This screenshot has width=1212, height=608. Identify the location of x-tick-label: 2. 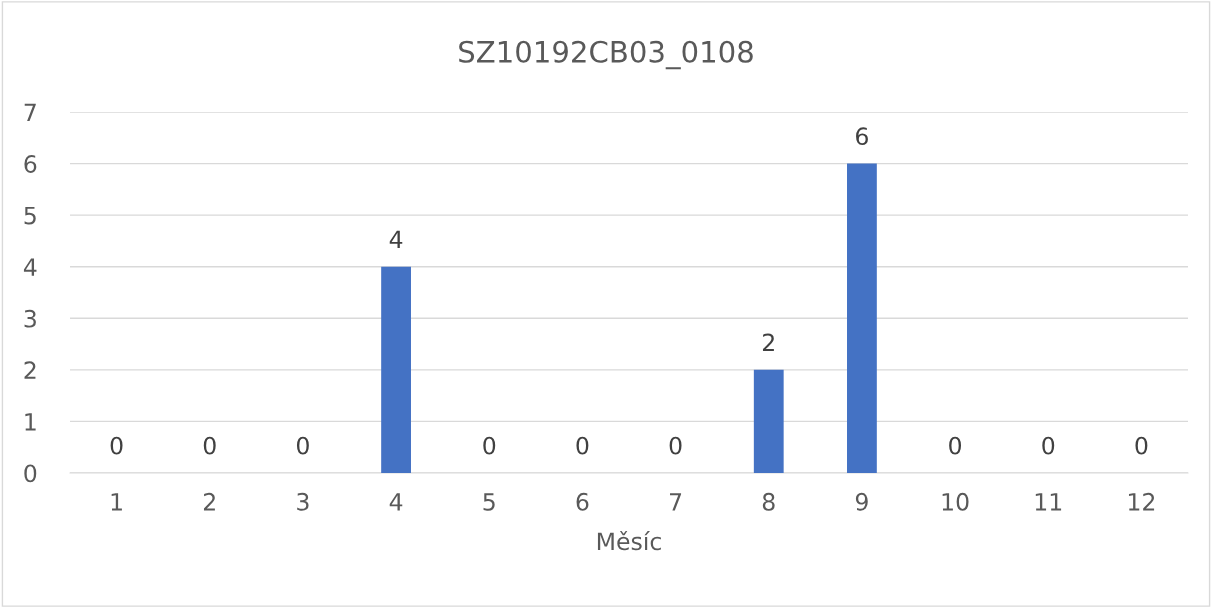
(209, 501).